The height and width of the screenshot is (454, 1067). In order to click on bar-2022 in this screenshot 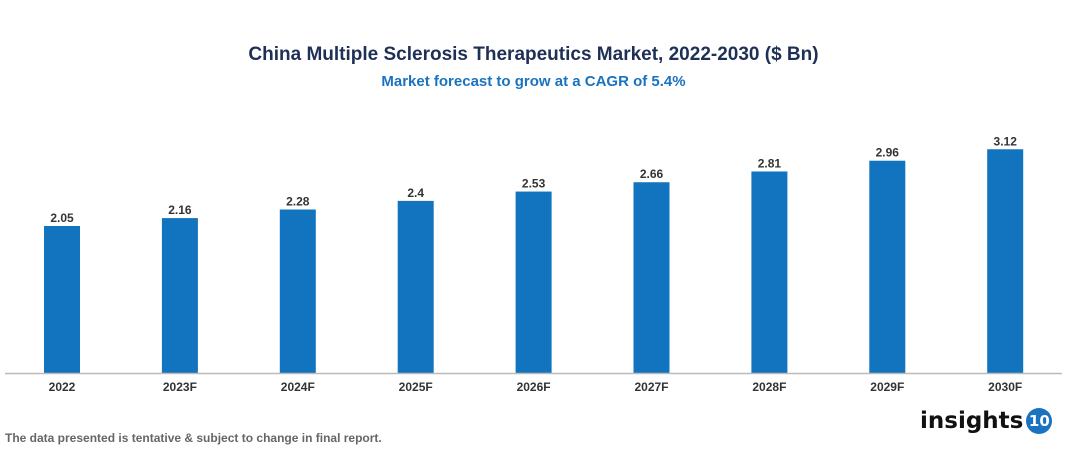, I will do `click(62, 299)`.